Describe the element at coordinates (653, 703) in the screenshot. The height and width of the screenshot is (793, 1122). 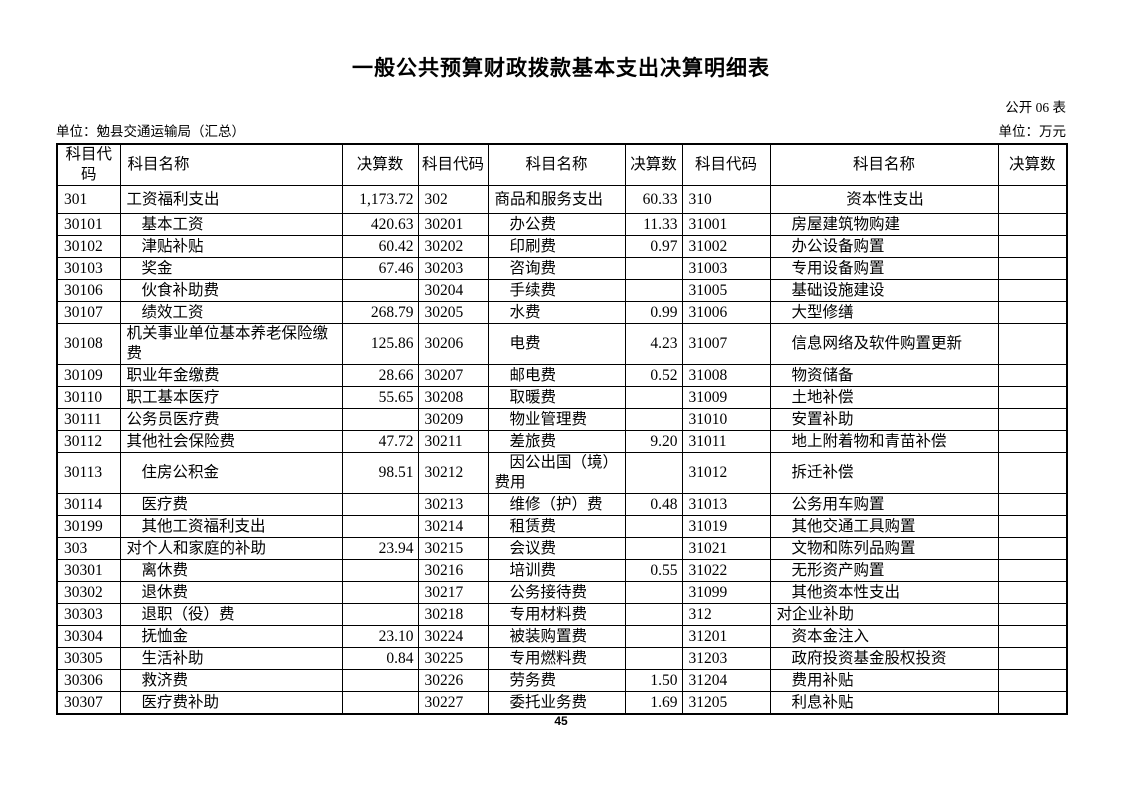
I see `cell-value: 1.69` at that location.